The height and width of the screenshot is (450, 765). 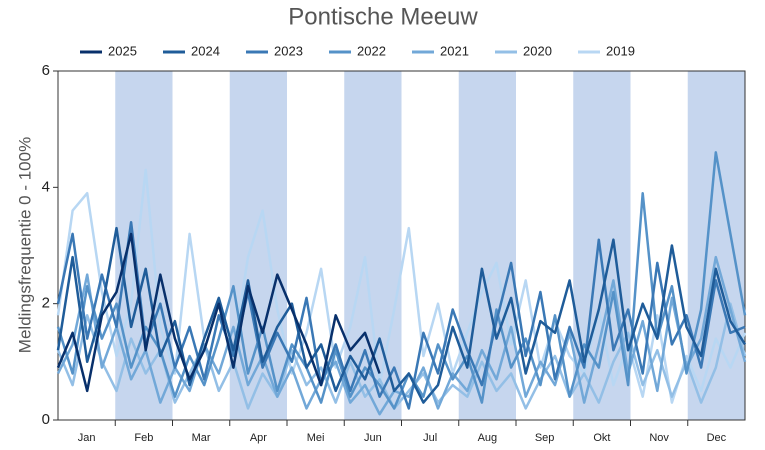 What do you see at coordinates (371, 50) in the screenshot?
I see `legend-label: 2022` at bounding box center [371, 50].